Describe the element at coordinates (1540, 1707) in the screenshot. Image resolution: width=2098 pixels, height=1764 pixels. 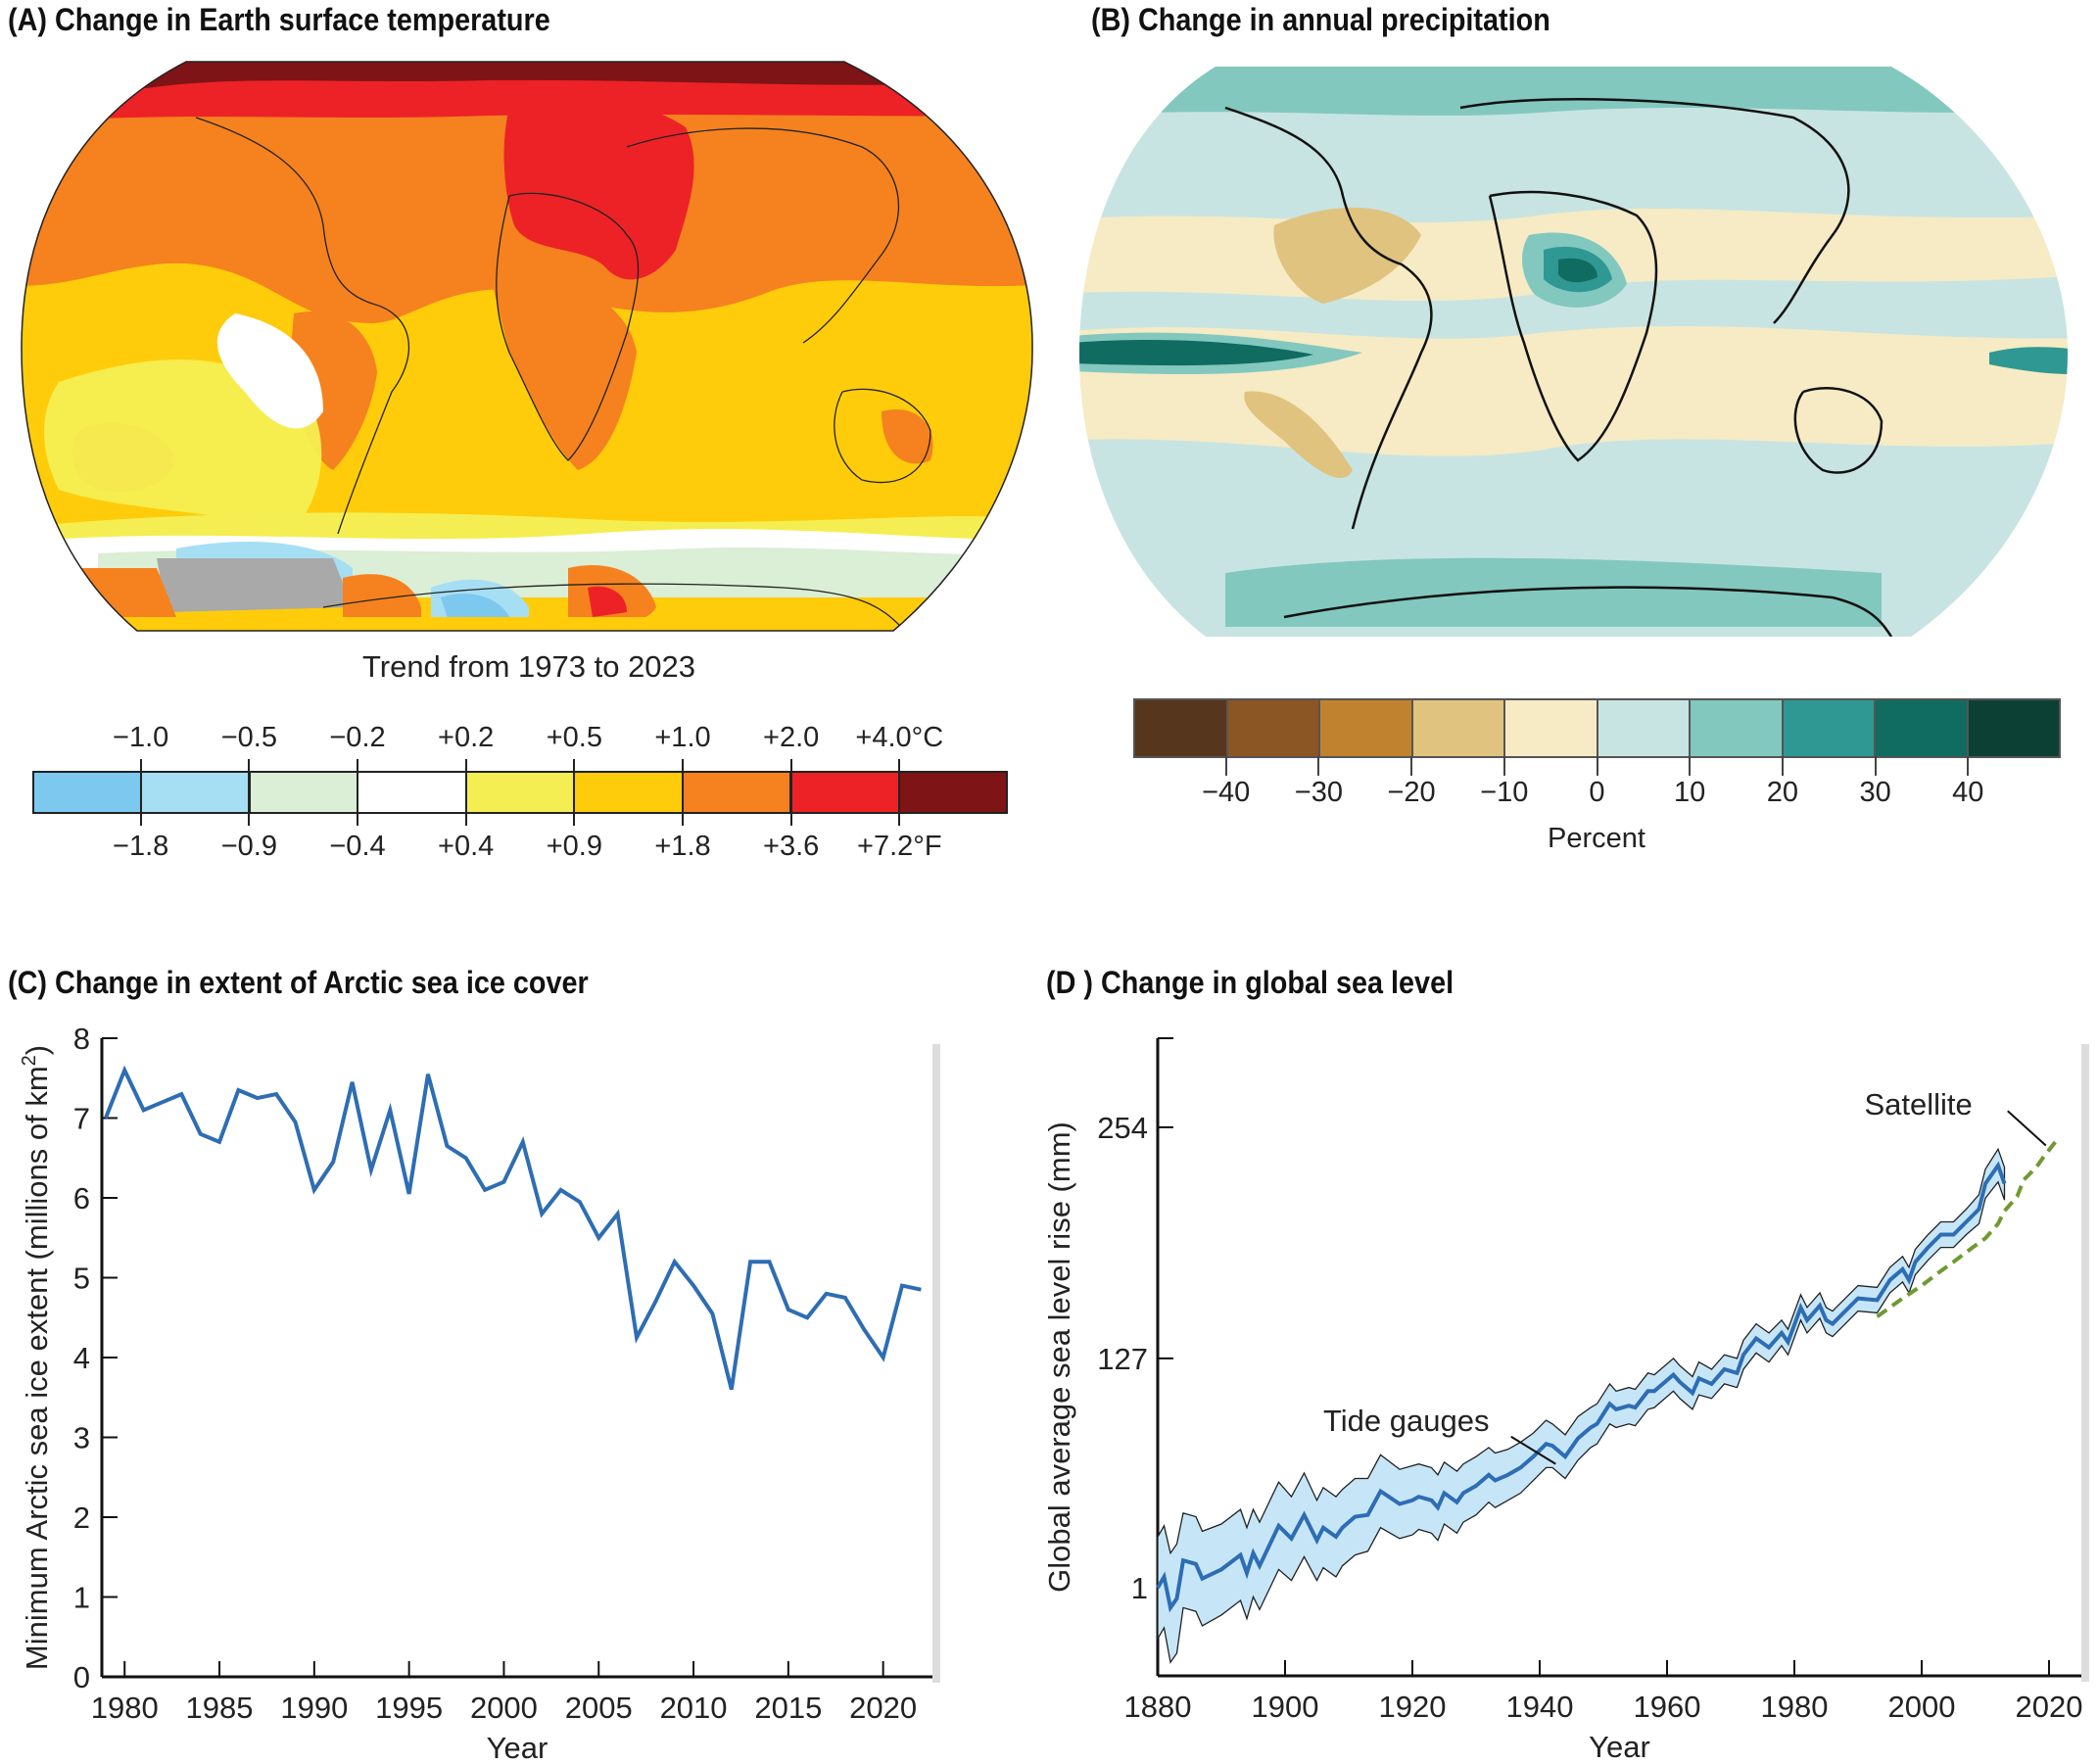
I see `x-tick-label: 1940` at that location.